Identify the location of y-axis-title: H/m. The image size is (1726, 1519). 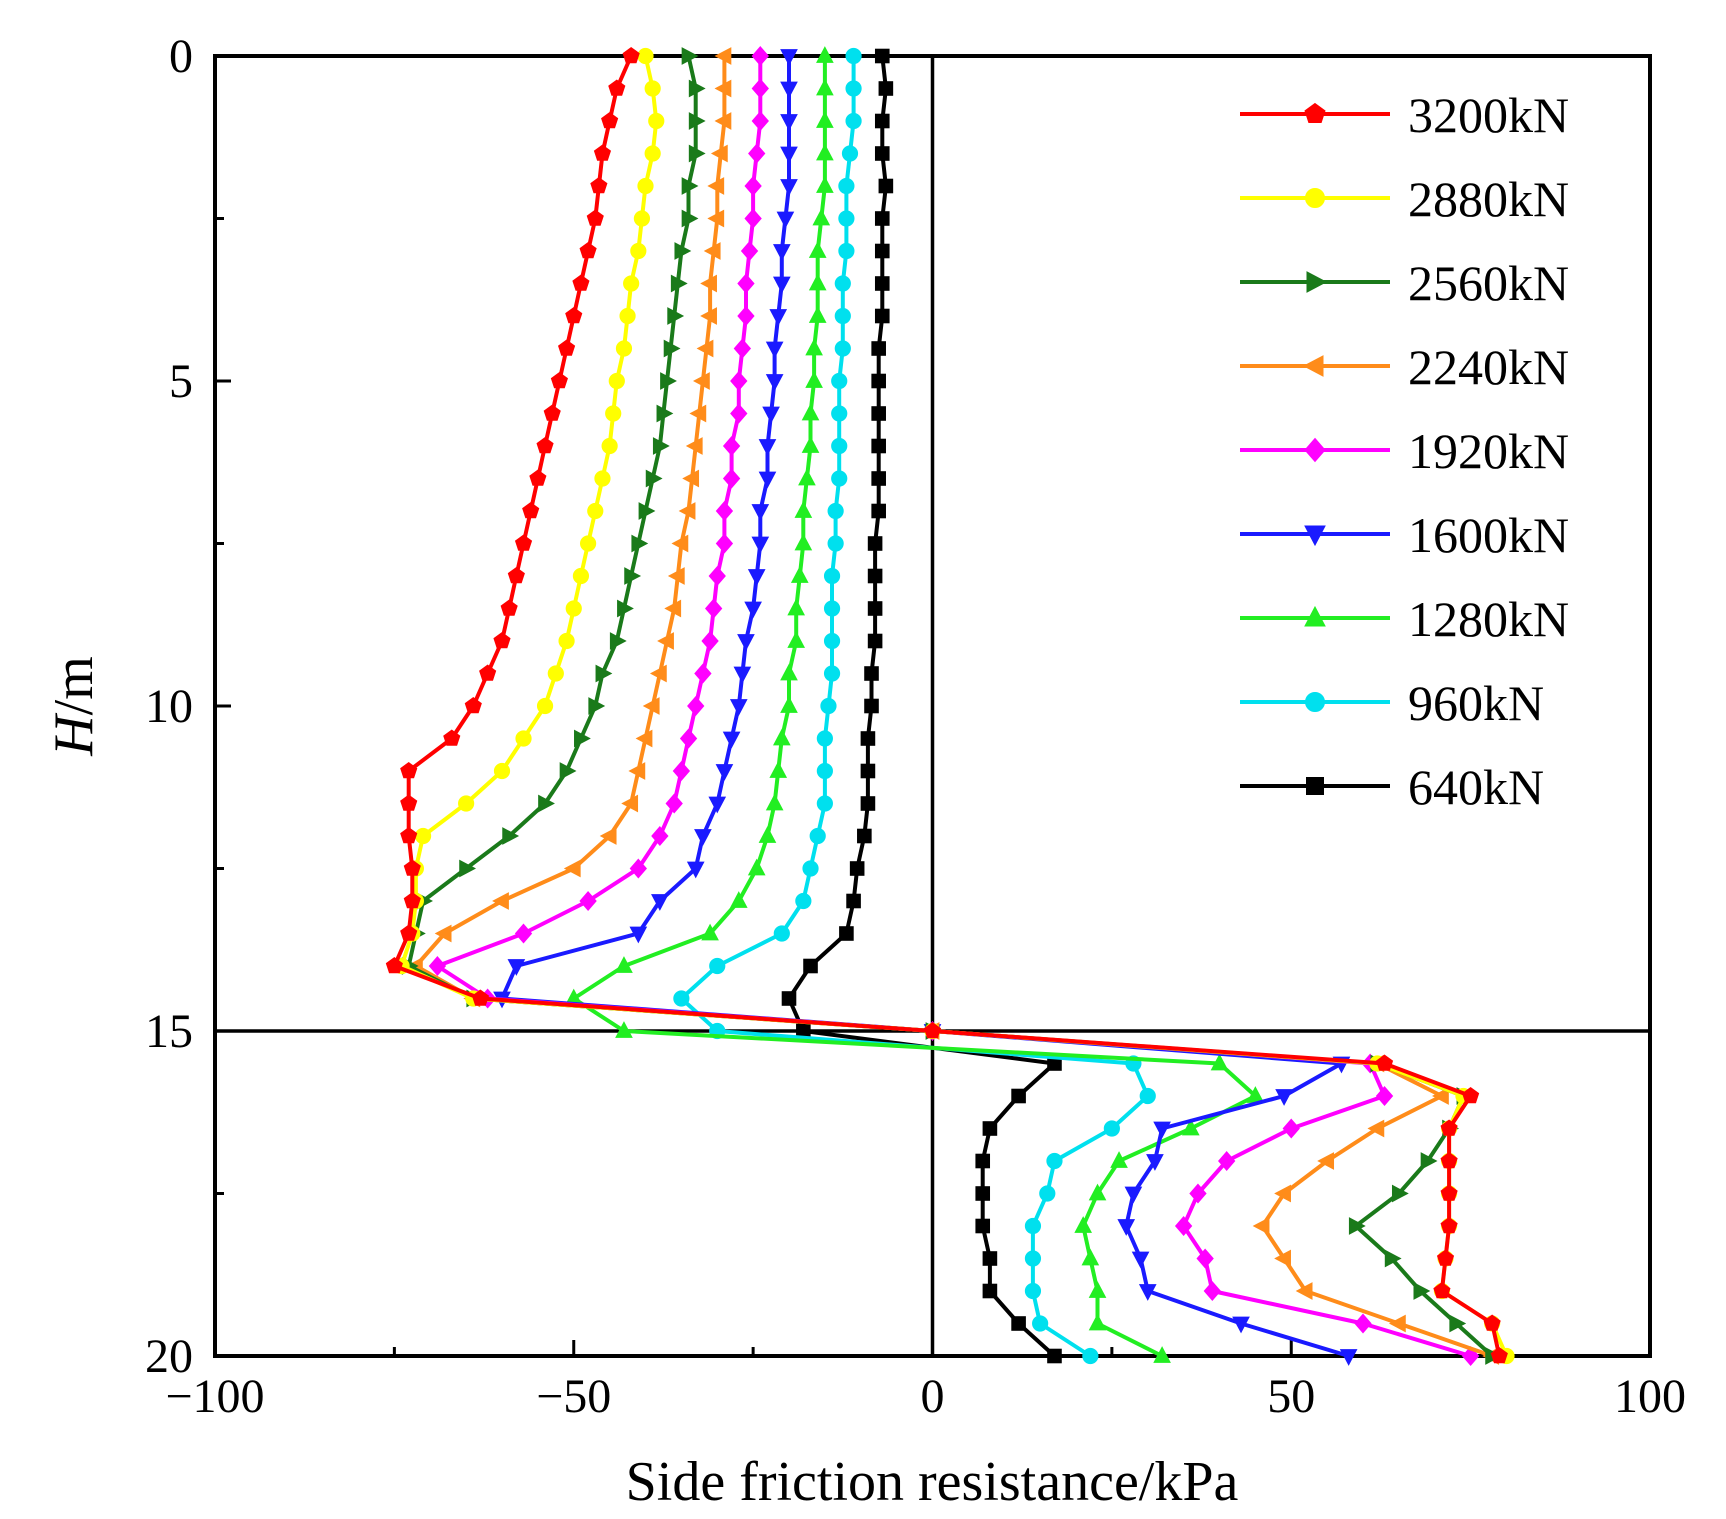
(74, 706).